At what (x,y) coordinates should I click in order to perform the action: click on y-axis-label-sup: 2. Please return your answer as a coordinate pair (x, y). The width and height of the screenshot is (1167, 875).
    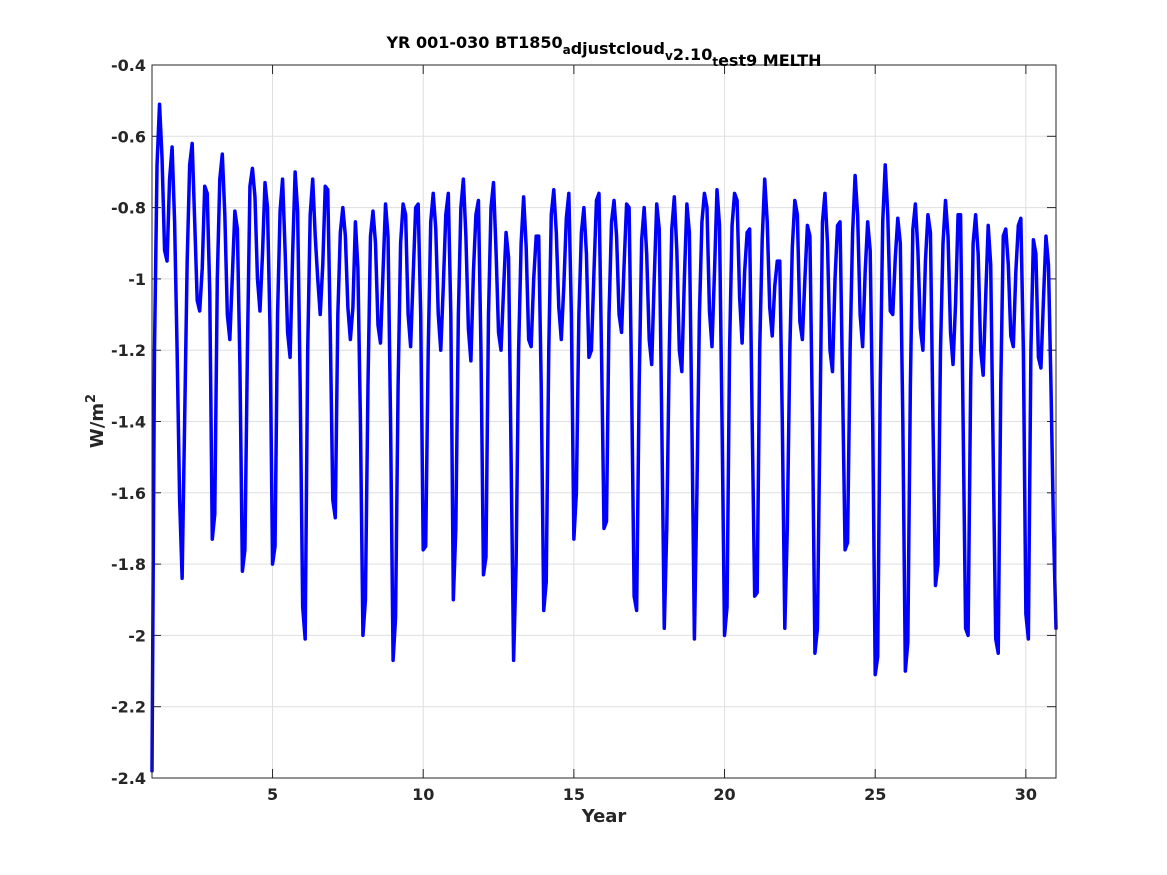
    Looking at the image, I should click on (91, 398).